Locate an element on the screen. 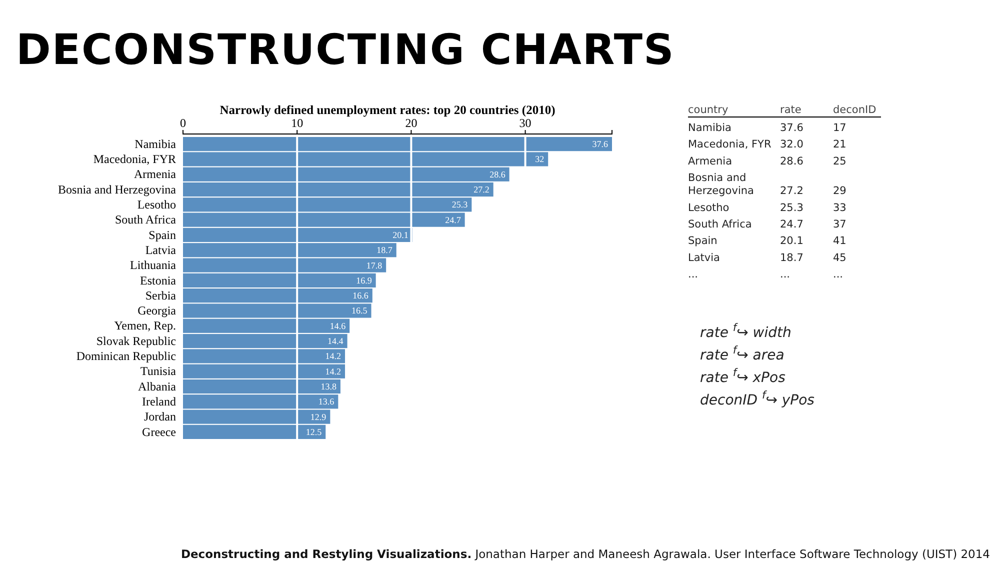 The image size is (998, 570). text: Namibia is located at coordinates (710, 128).